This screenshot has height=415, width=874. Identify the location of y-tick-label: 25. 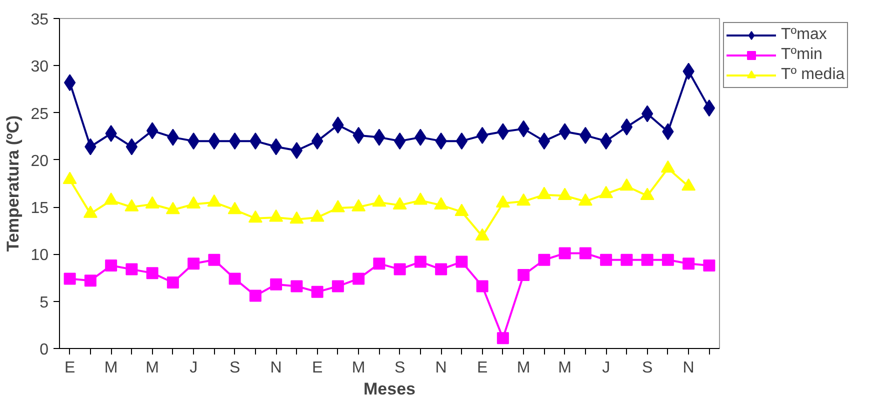
(39, 114).